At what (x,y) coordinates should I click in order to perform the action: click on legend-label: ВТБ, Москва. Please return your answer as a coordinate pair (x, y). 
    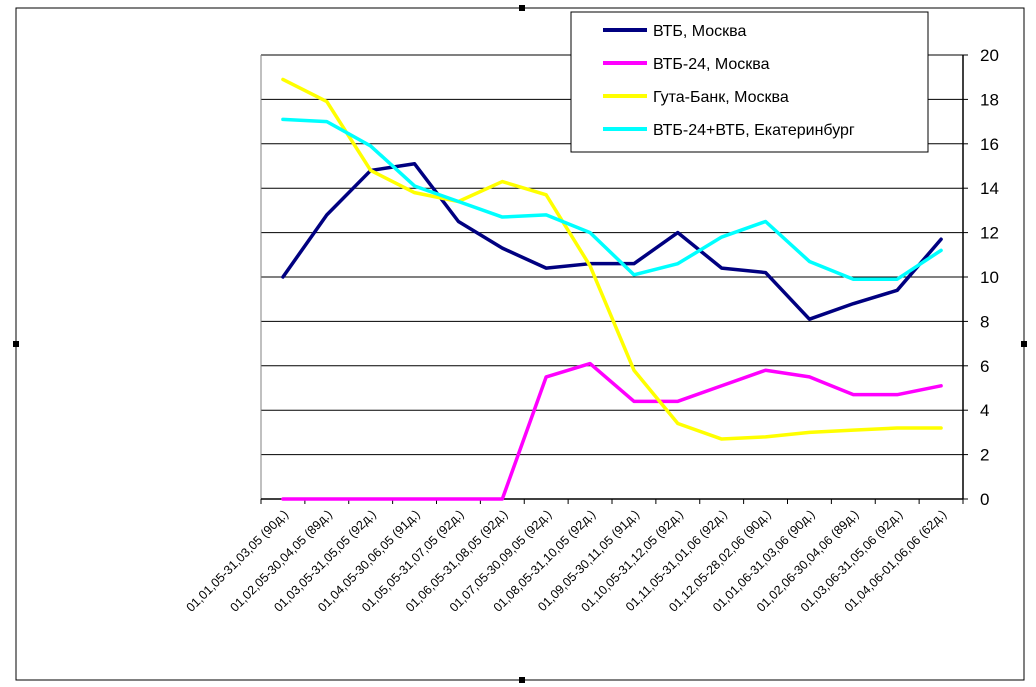
    Looking at the image, I should click on (699, 31).